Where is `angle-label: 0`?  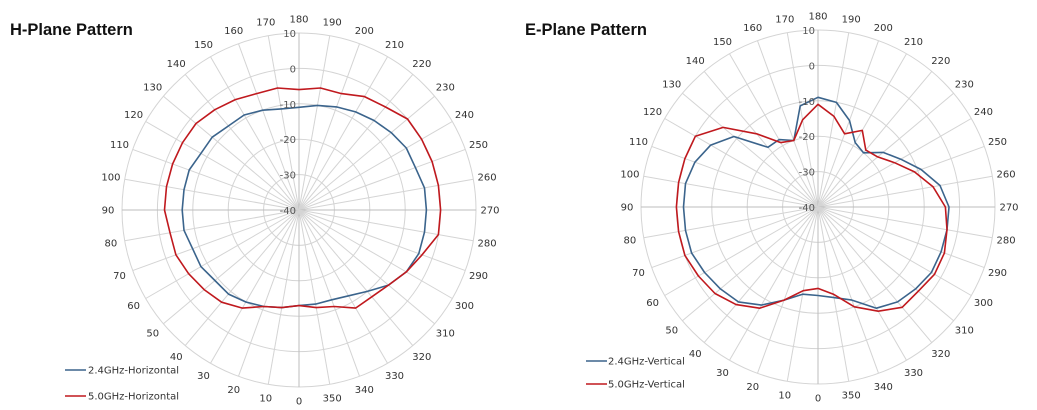 angle-label: 0 is located at coordinates (299, 402).